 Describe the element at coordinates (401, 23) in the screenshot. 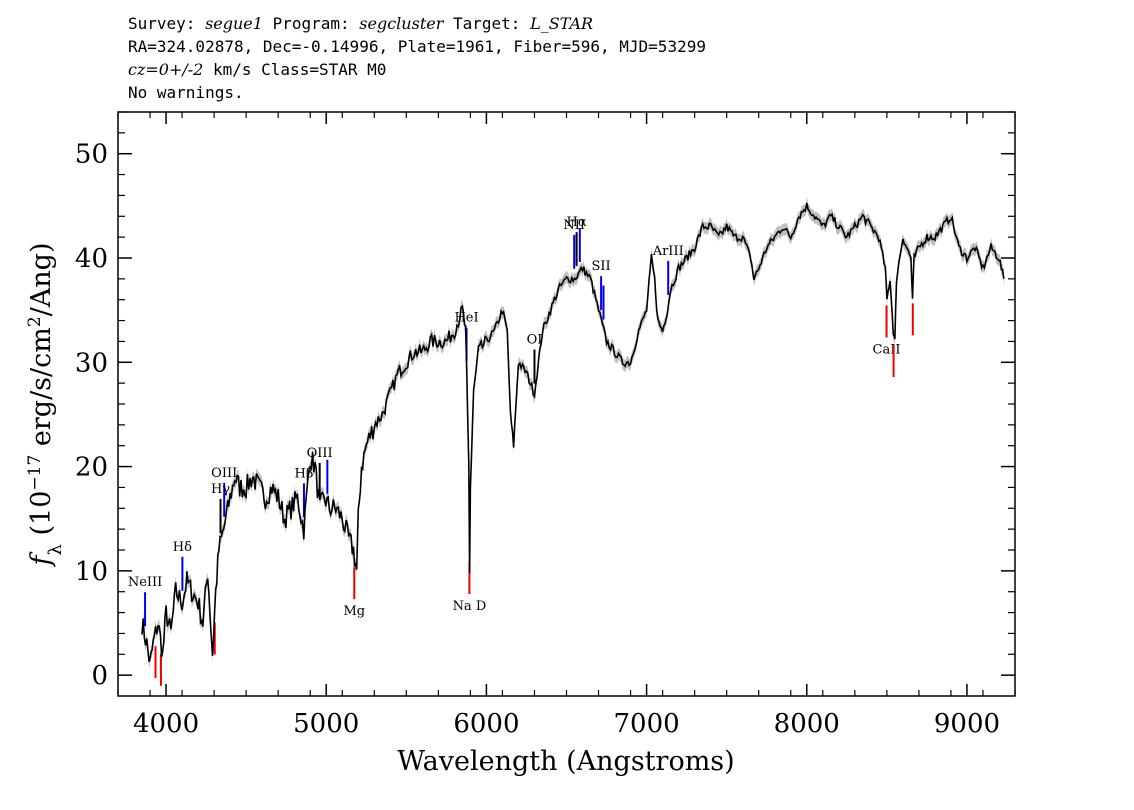

I see `program-value: segcluster` at that location.